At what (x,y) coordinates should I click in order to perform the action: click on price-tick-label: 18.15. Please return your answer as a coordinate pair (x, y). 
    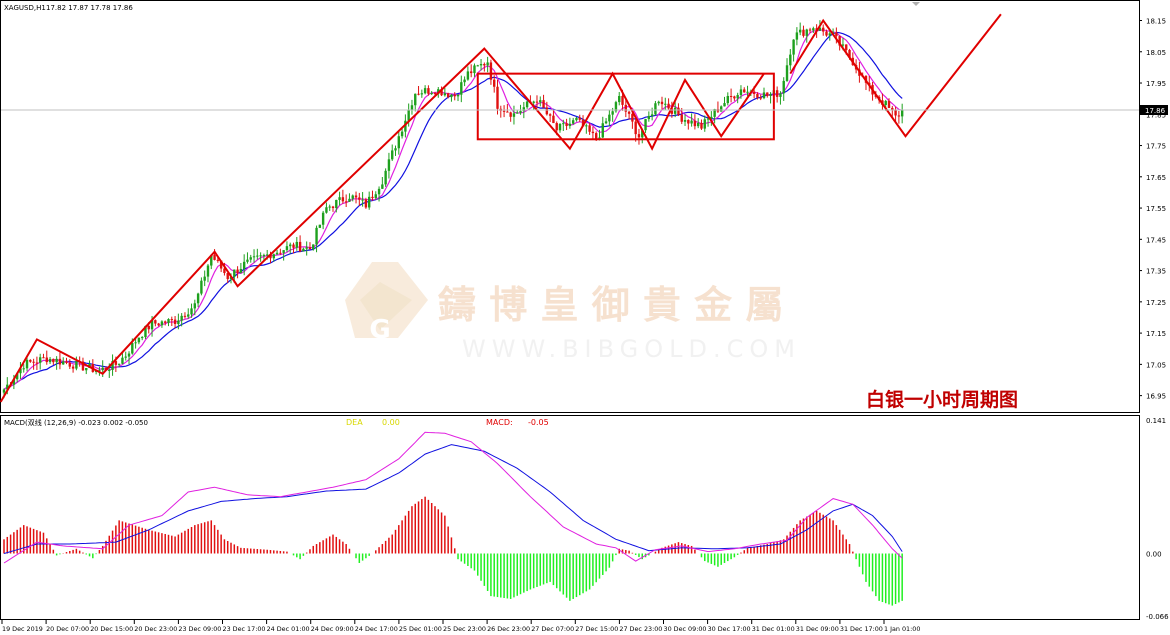
    Looking at the image, I should click on (1156, 22).